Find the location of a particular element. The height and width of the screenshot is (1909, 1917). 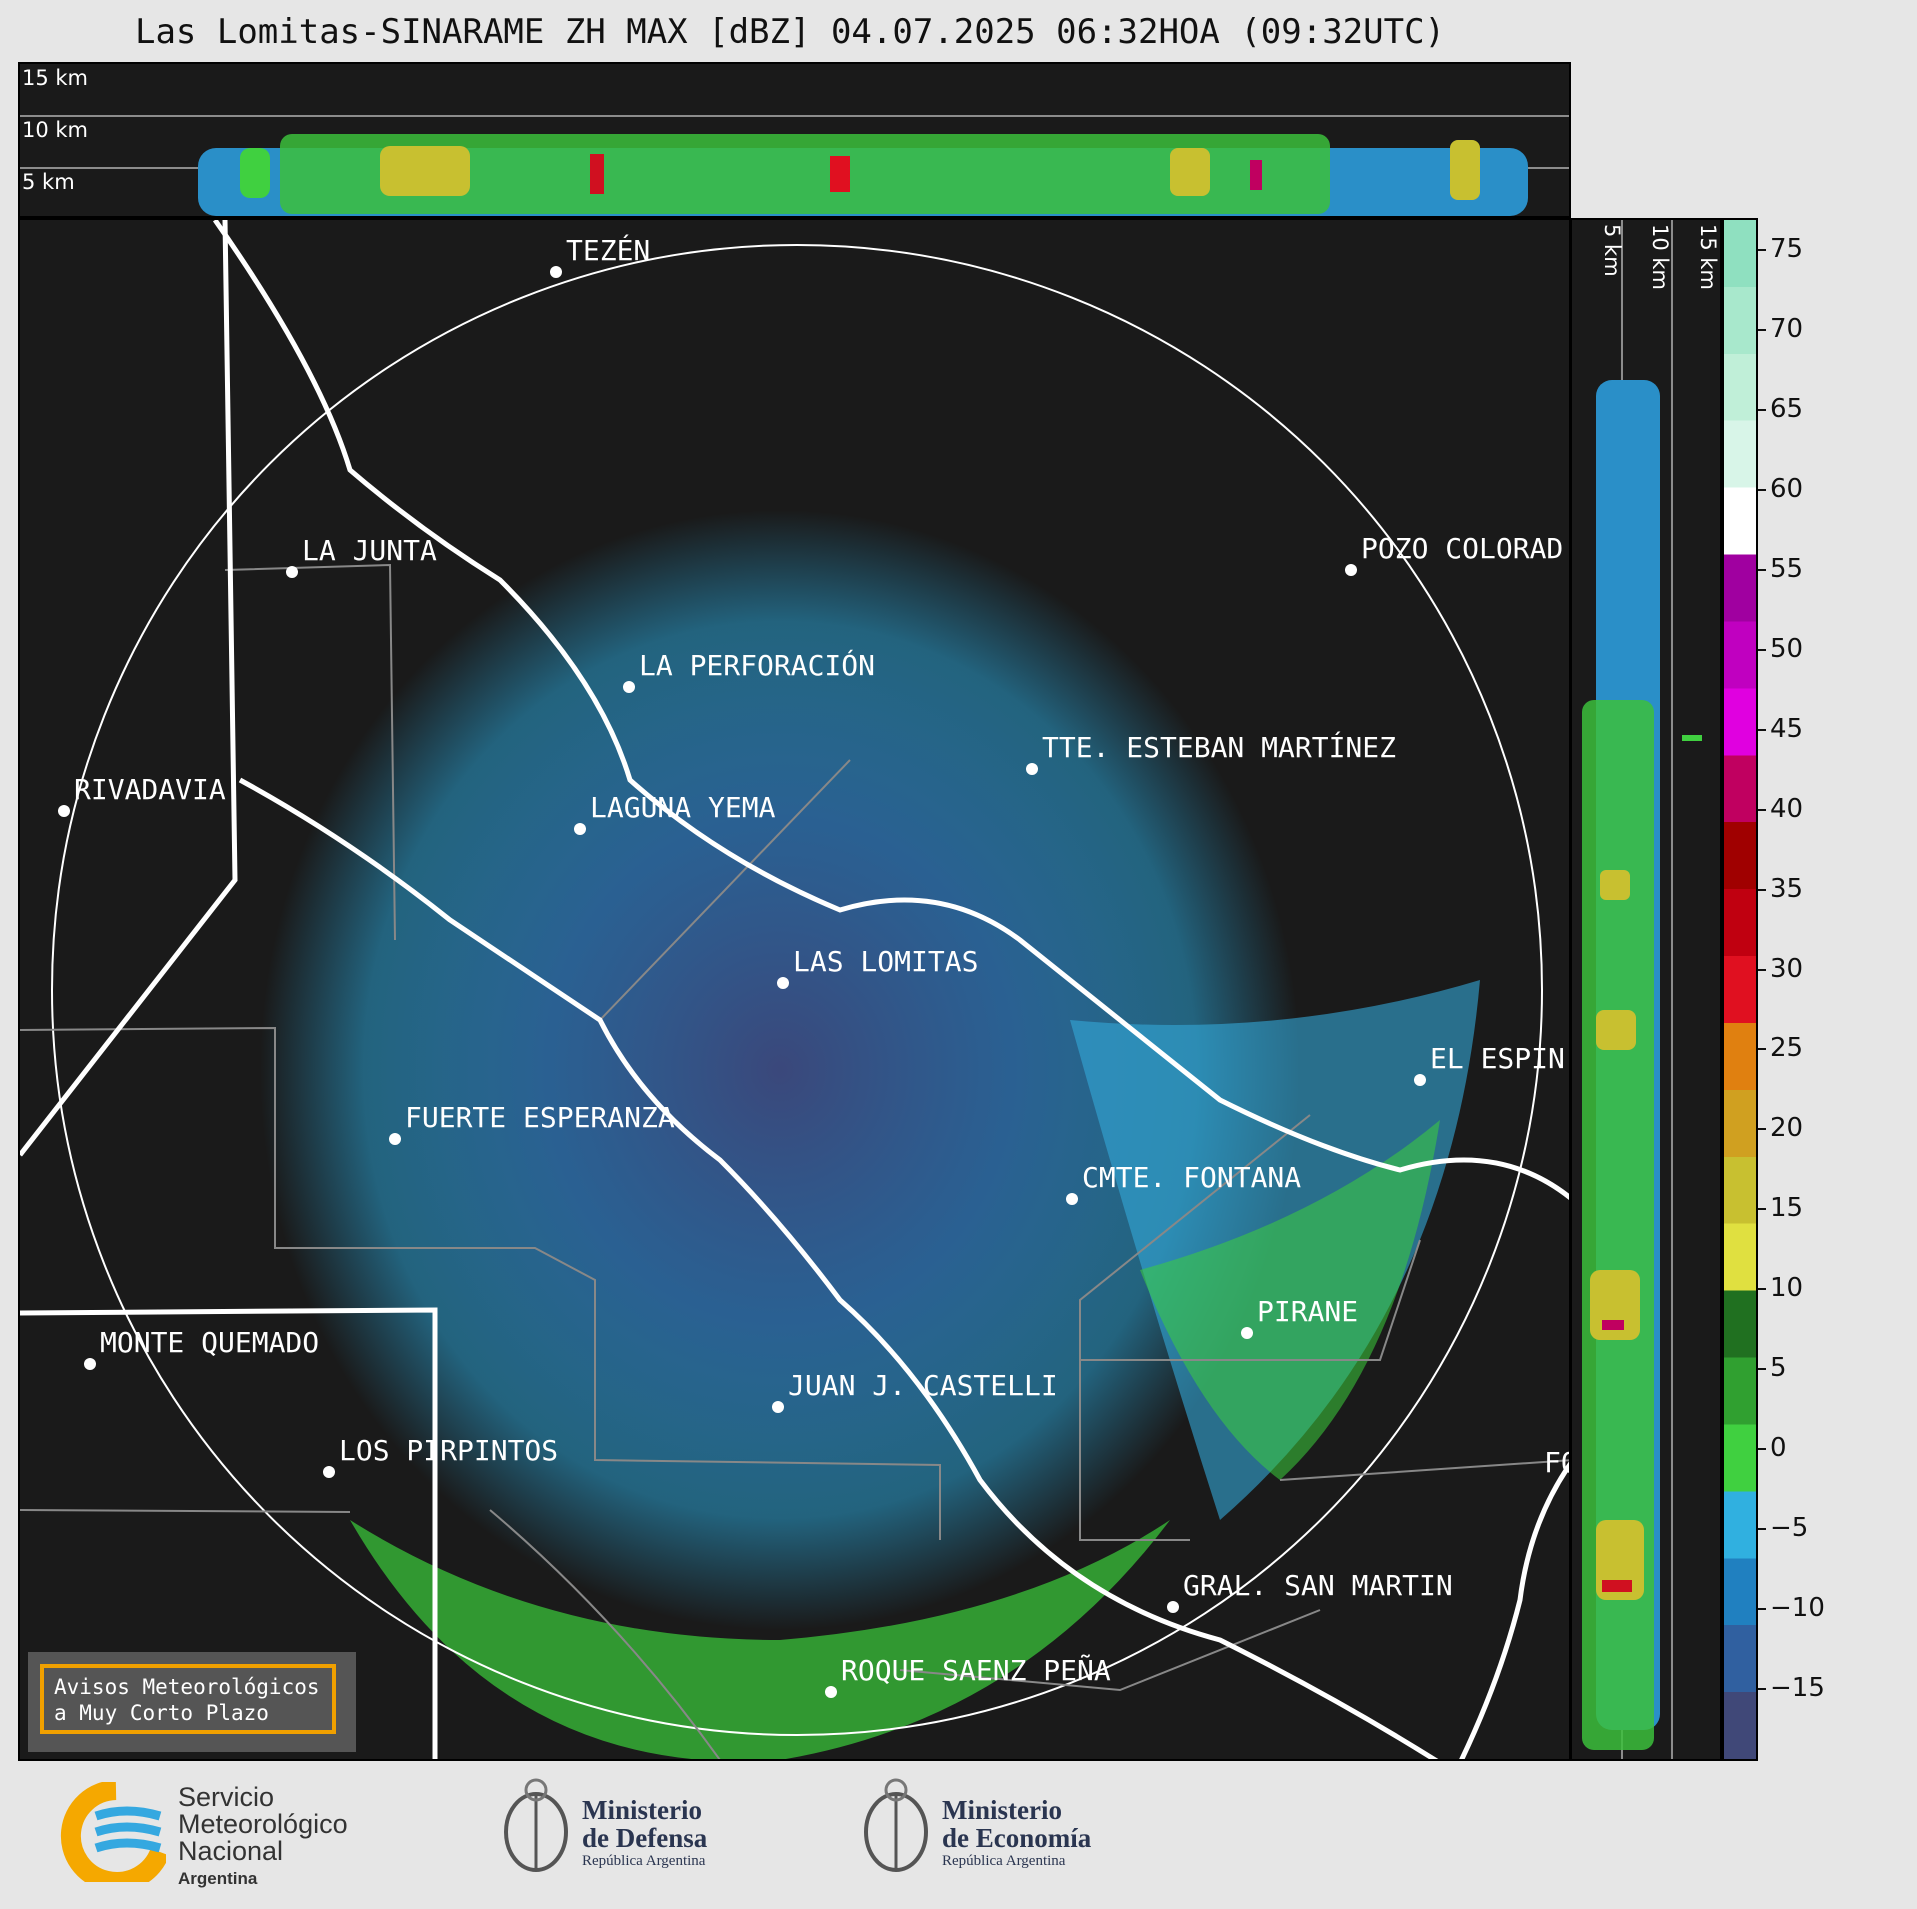

side-alt-label-15: 15 km is located at coordinates (1708, 257).